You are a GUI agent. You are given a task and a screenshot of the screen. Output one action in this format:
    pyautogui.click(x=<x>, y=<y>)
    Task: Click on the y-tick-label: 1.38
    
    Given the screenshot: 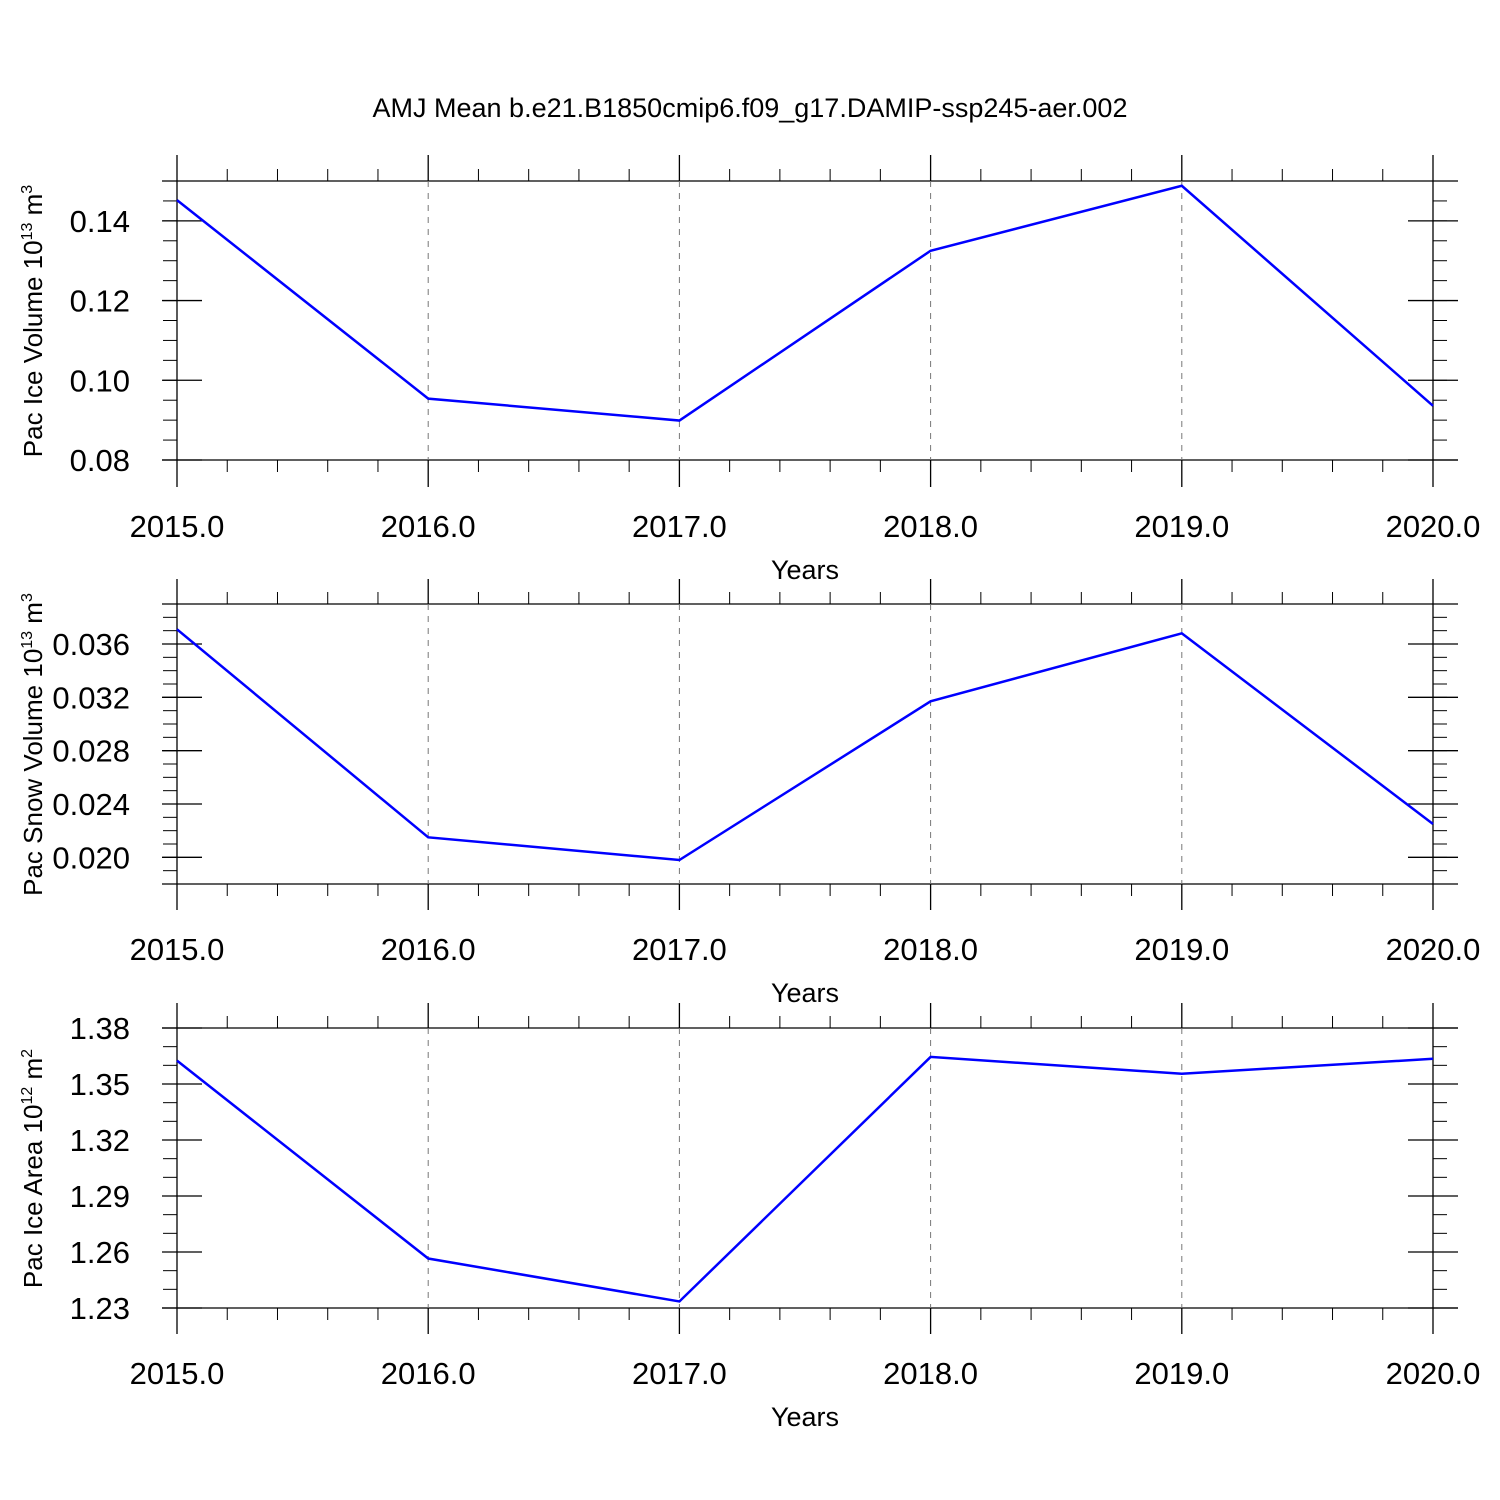 What is the action you would take?
    pyautogui.click(x=100, y=1028)
    